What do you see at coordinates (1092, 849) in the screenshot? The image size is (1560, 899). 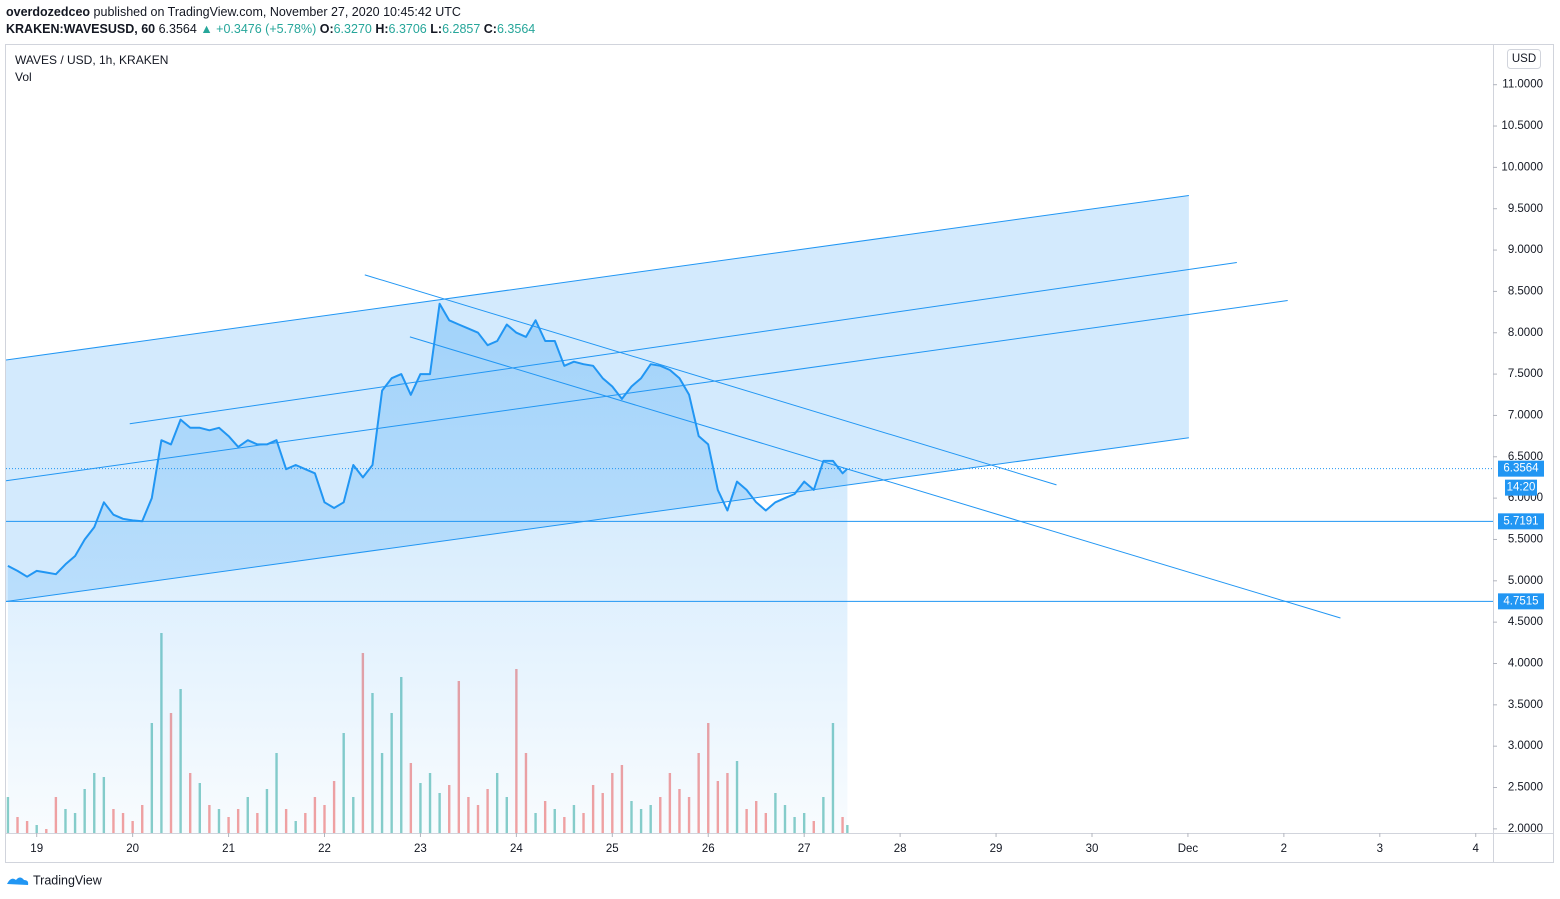 I see `x-tick-label: 30` at bounding box center [1092, 849].